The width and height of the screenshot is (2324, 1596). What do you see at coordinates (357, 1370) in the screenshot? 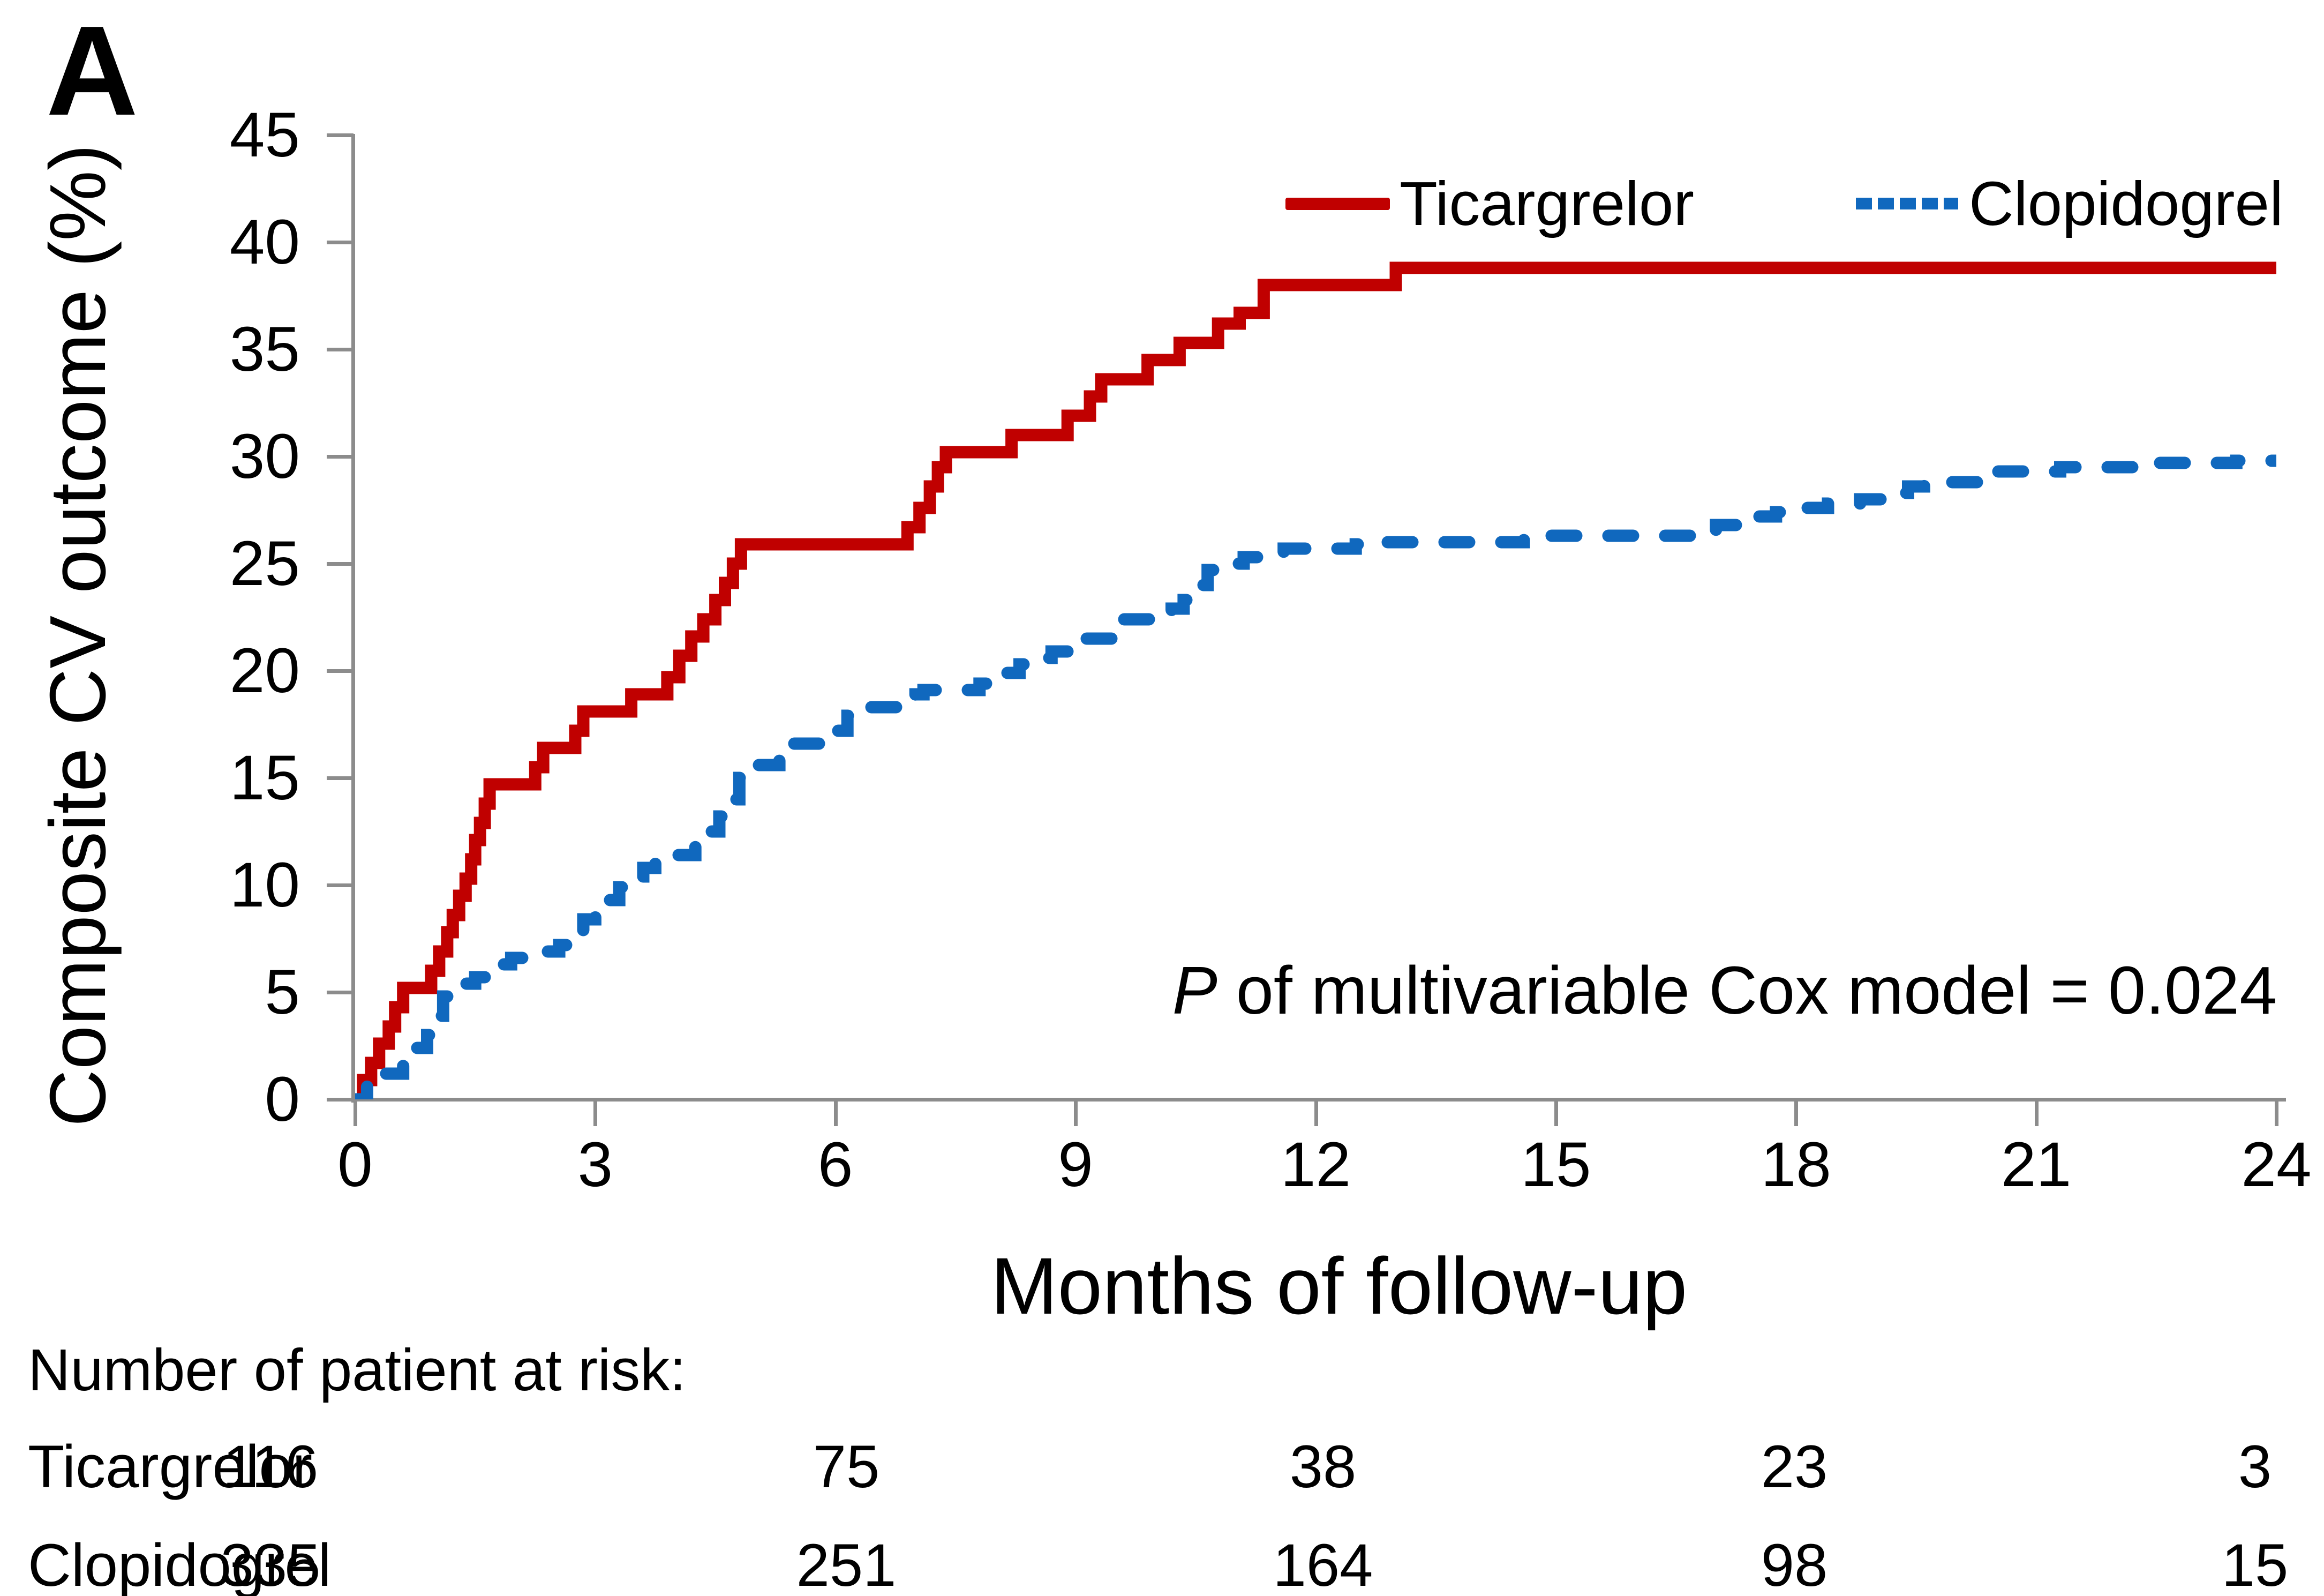
I see `risk-table-title: Number of patient at risk:` at bounding box center [357, 1370].